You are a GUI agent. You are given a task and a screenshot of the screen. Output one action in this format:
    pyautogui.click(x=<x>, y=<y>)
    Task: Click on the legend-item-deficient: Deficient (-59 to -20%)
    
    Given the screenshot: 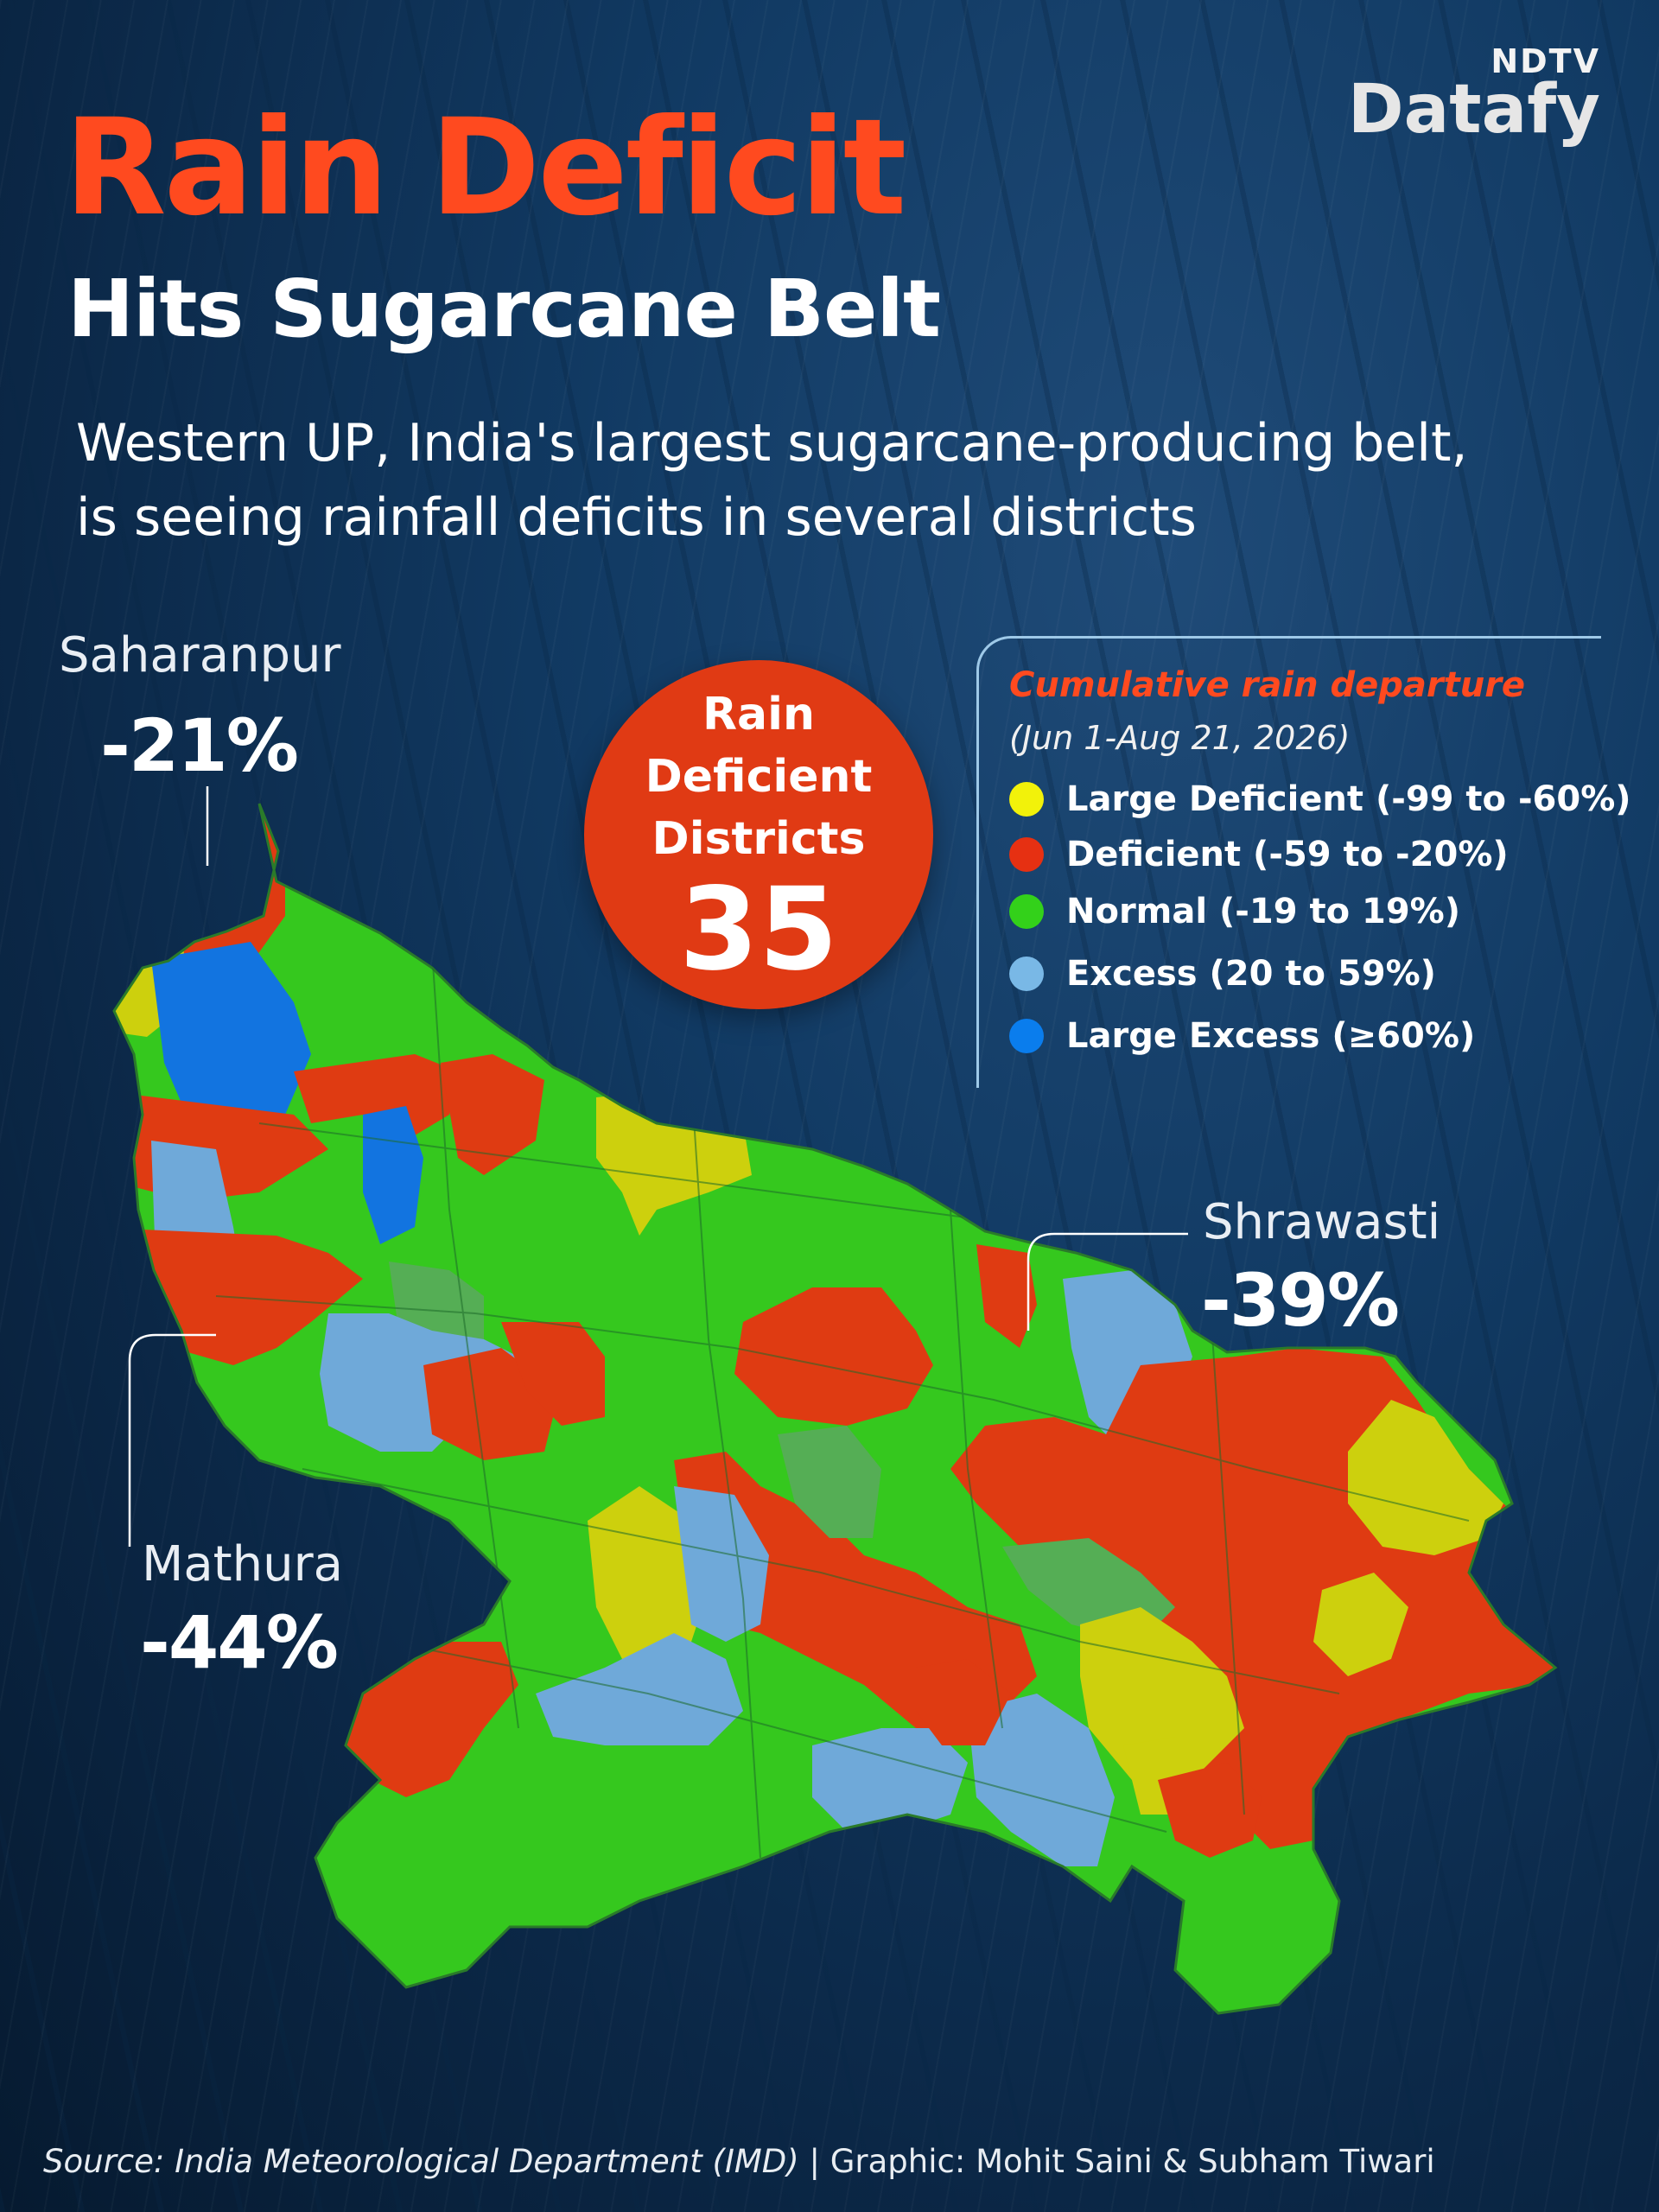 What is the action you would take?
    pyautogui.click(x=1259, y=854)
    